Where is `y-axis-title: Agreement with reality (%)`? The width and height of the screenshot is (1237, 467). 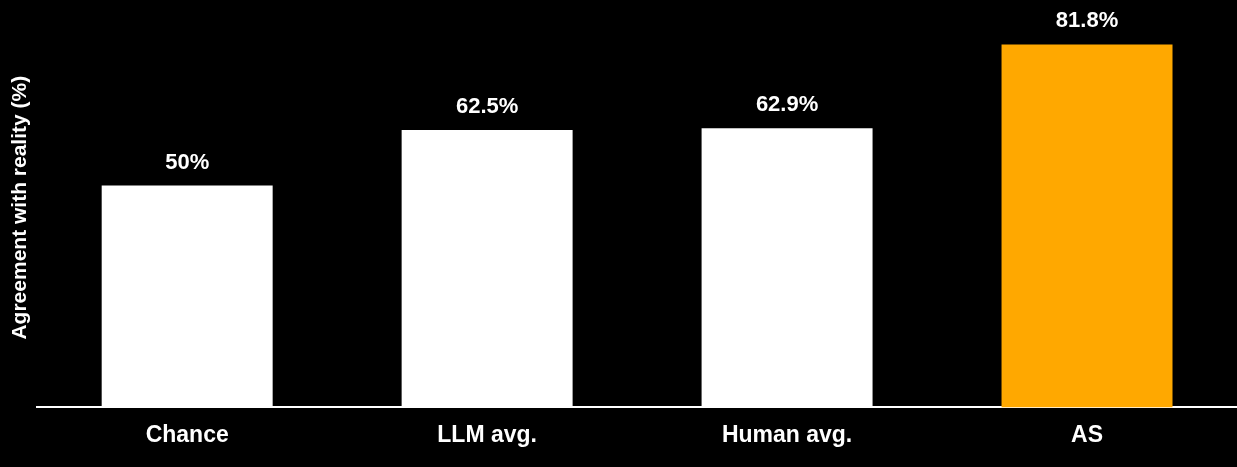
y-axis-title: Agreement with reality (%) is located at coordinates (19, 207).